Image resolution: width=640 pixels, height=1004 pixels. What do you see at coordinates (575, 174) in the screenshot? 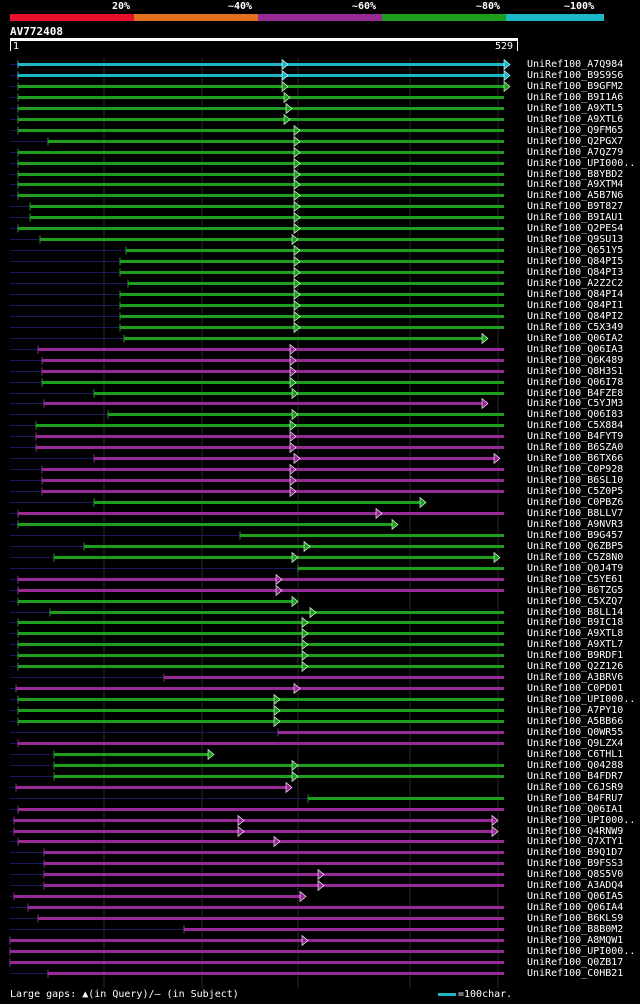
I see `hit-label: UniRef100_B8YBD2` at bounding box center [575, 174].